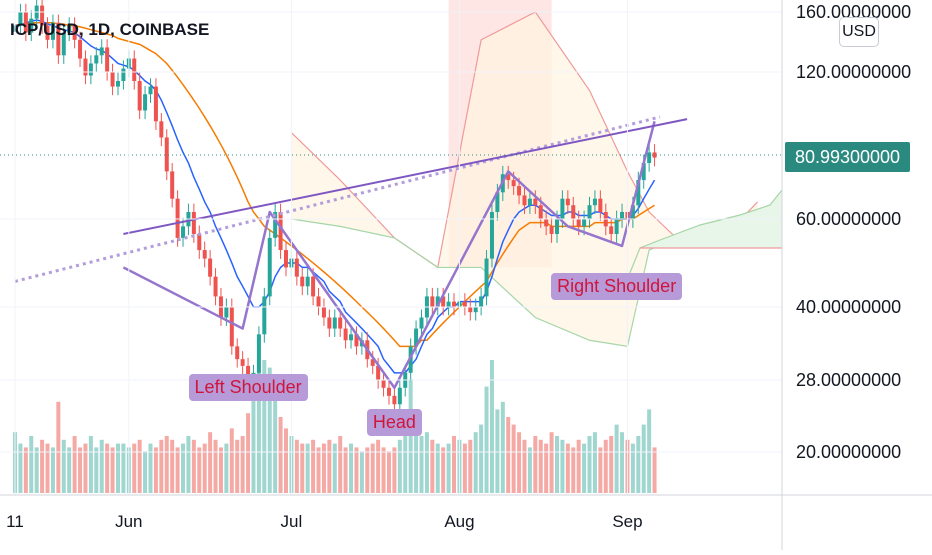 The height and width of the screenshot is (555, 932). What do you see at coordinates (859, 32) in the screenshot?
I see `currency-button: USD` at bounding box center [859, 32].